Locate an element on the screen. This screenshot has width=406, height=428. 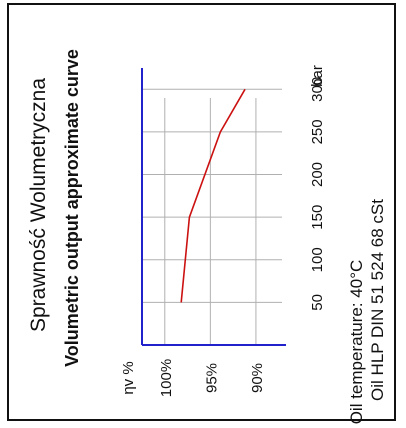
x-tick-label: 100 is located at coordinates (317, 259).